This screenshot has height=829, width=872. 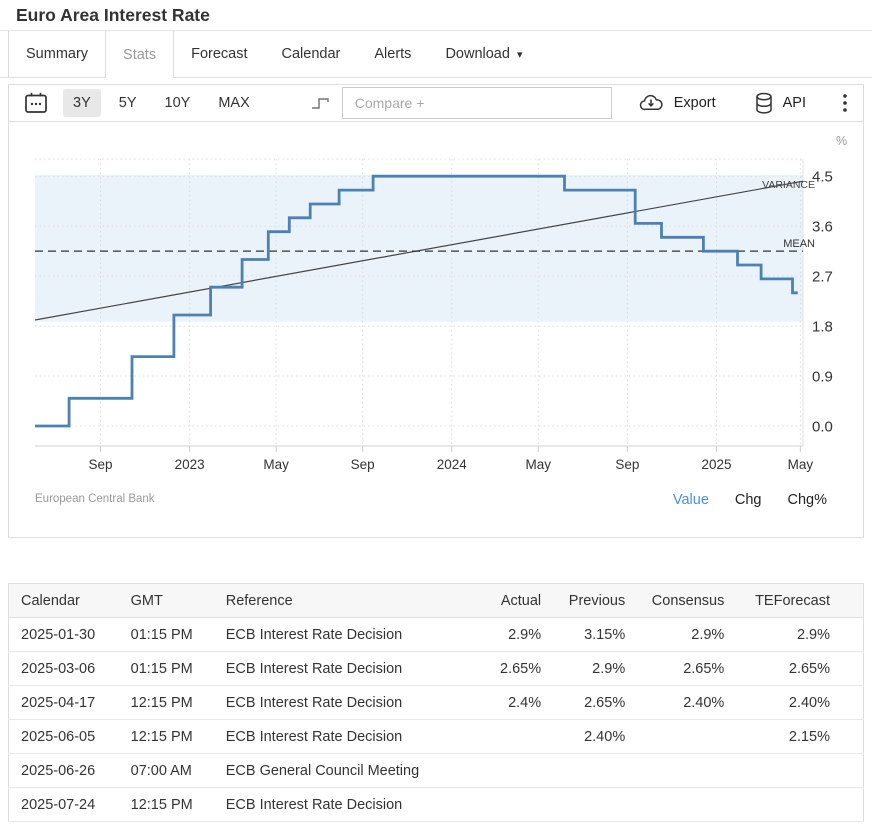 I want to click on cell-calendar: 2025-01-30, so click(x=63, y=634).